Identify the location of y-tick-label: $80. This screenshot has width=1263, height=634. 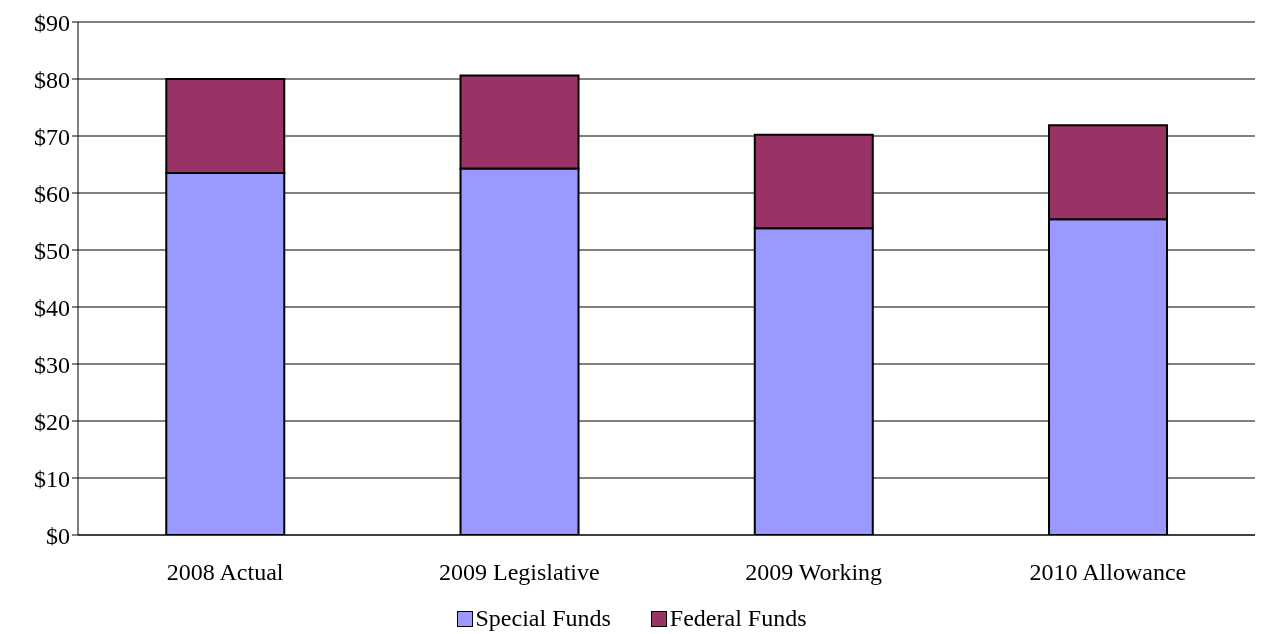
(52, 79).